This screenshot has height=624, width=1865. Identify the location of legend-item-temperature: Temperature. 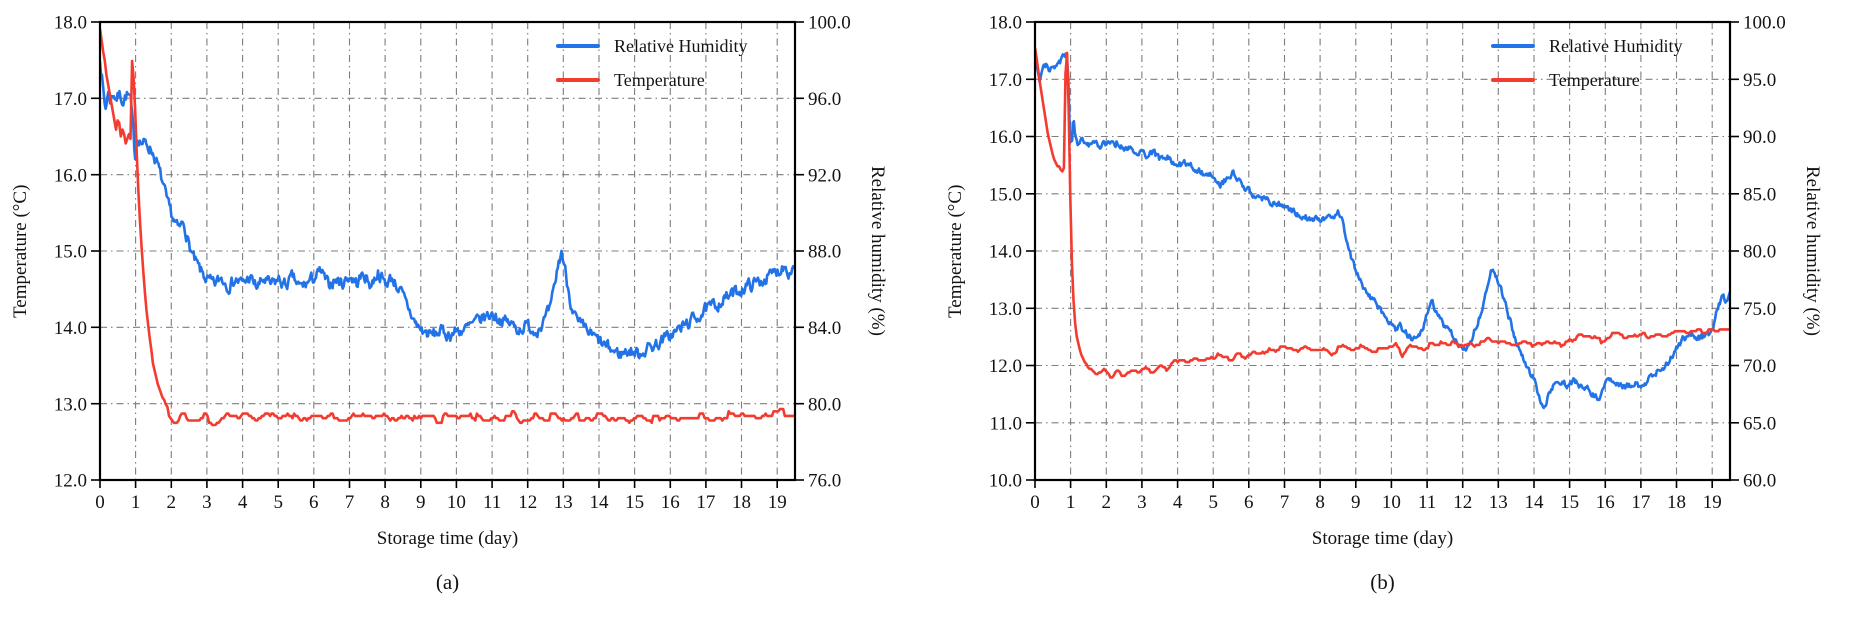
(1586, 80).